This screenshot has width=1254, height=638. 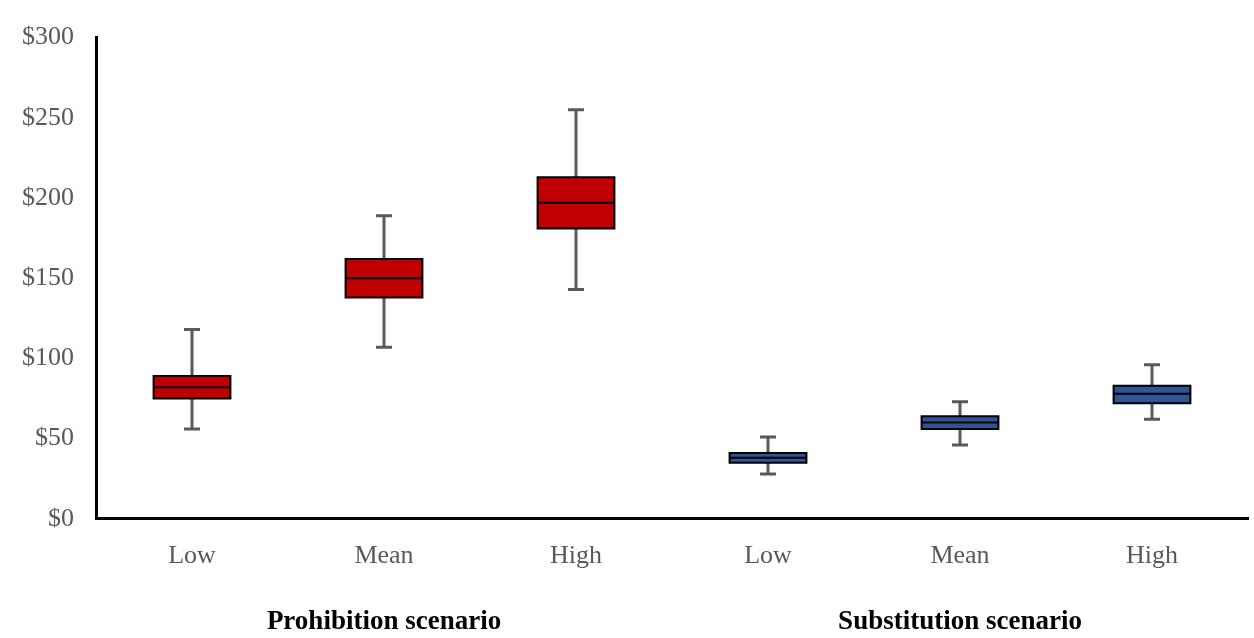 What do you see at coordinates (48, 196) in the screenshot?
I see `y-tick-label: $200` at bounding box center [48, 196].